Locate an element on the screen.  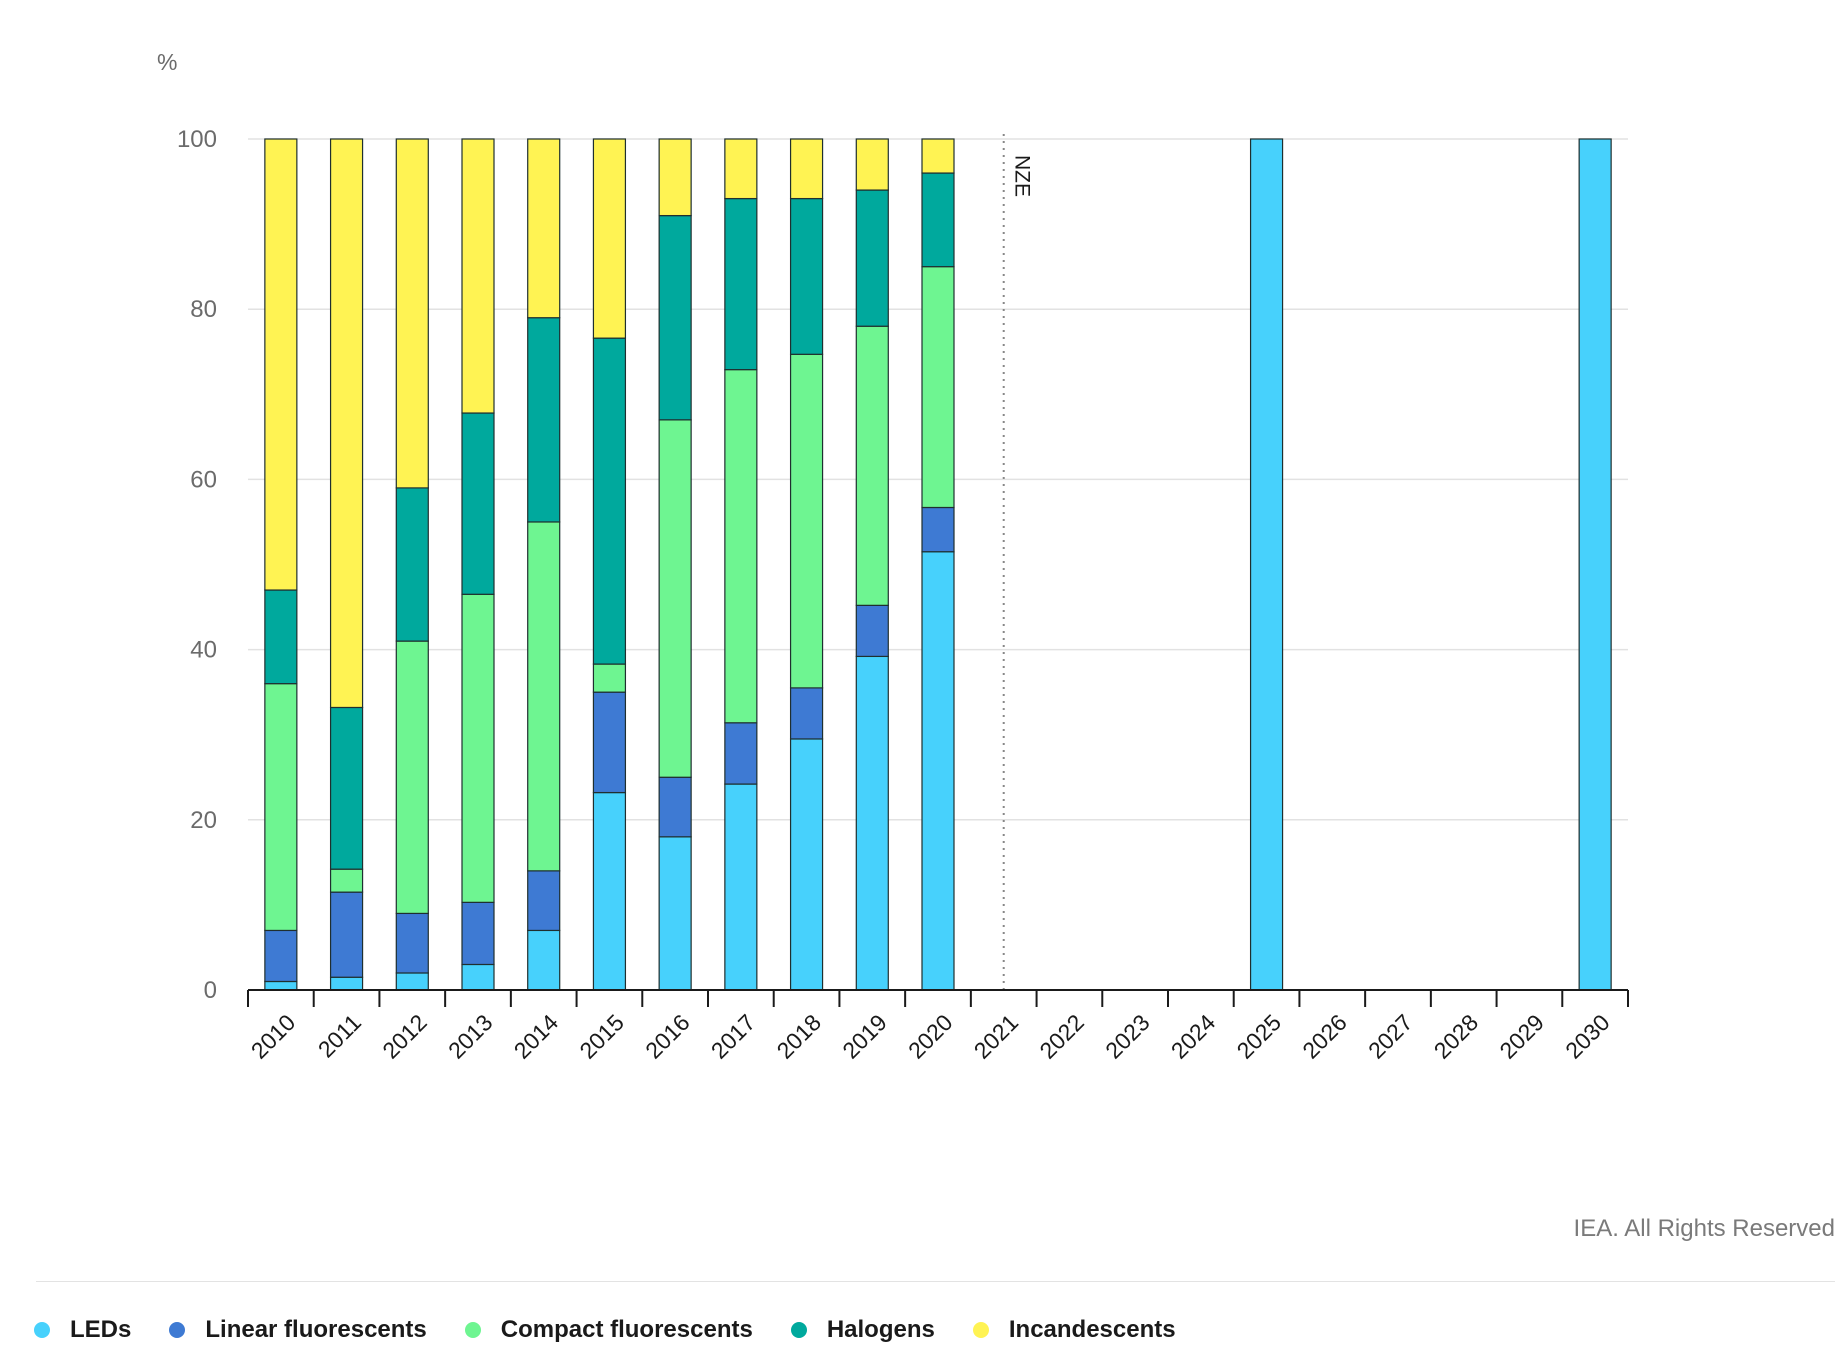
y-tick-label: 60 is located at coordinates (203, 479).